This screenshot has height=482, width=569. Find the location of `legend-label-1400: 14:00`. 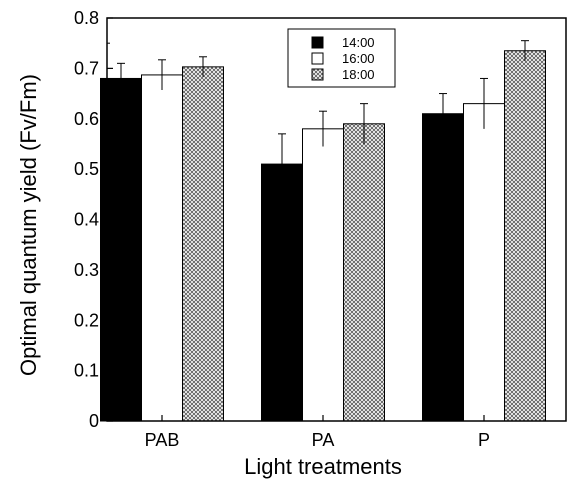

legend-label-1400: 14:00 is located at coordinates (358, 42).